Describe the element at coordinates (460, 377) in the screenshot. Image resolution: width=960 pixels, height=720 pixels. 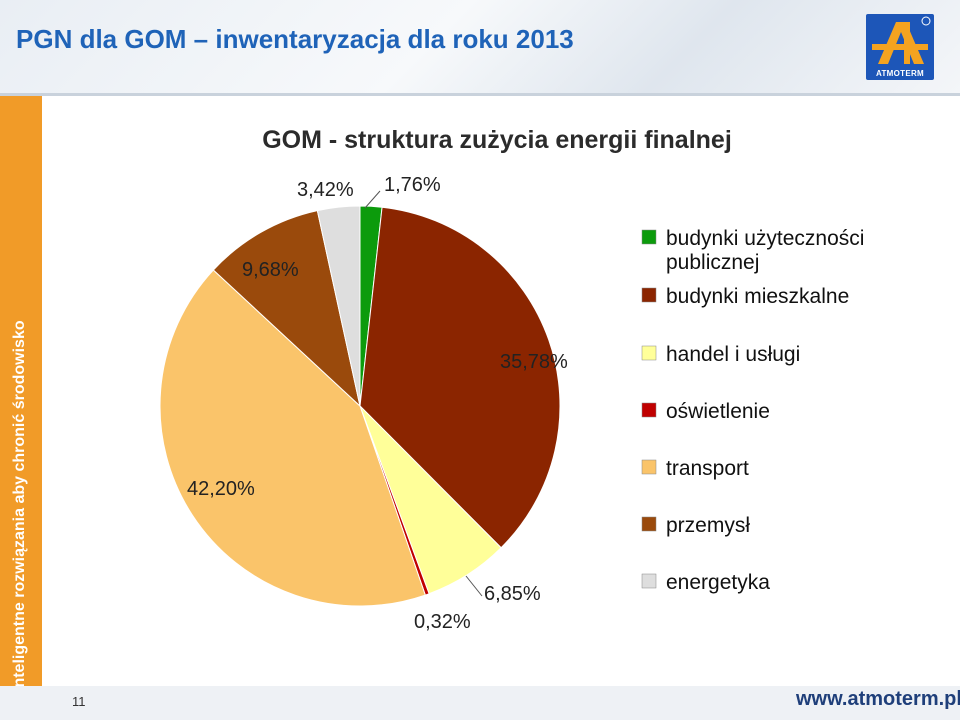
I see `pie-slice-residential` at that location.